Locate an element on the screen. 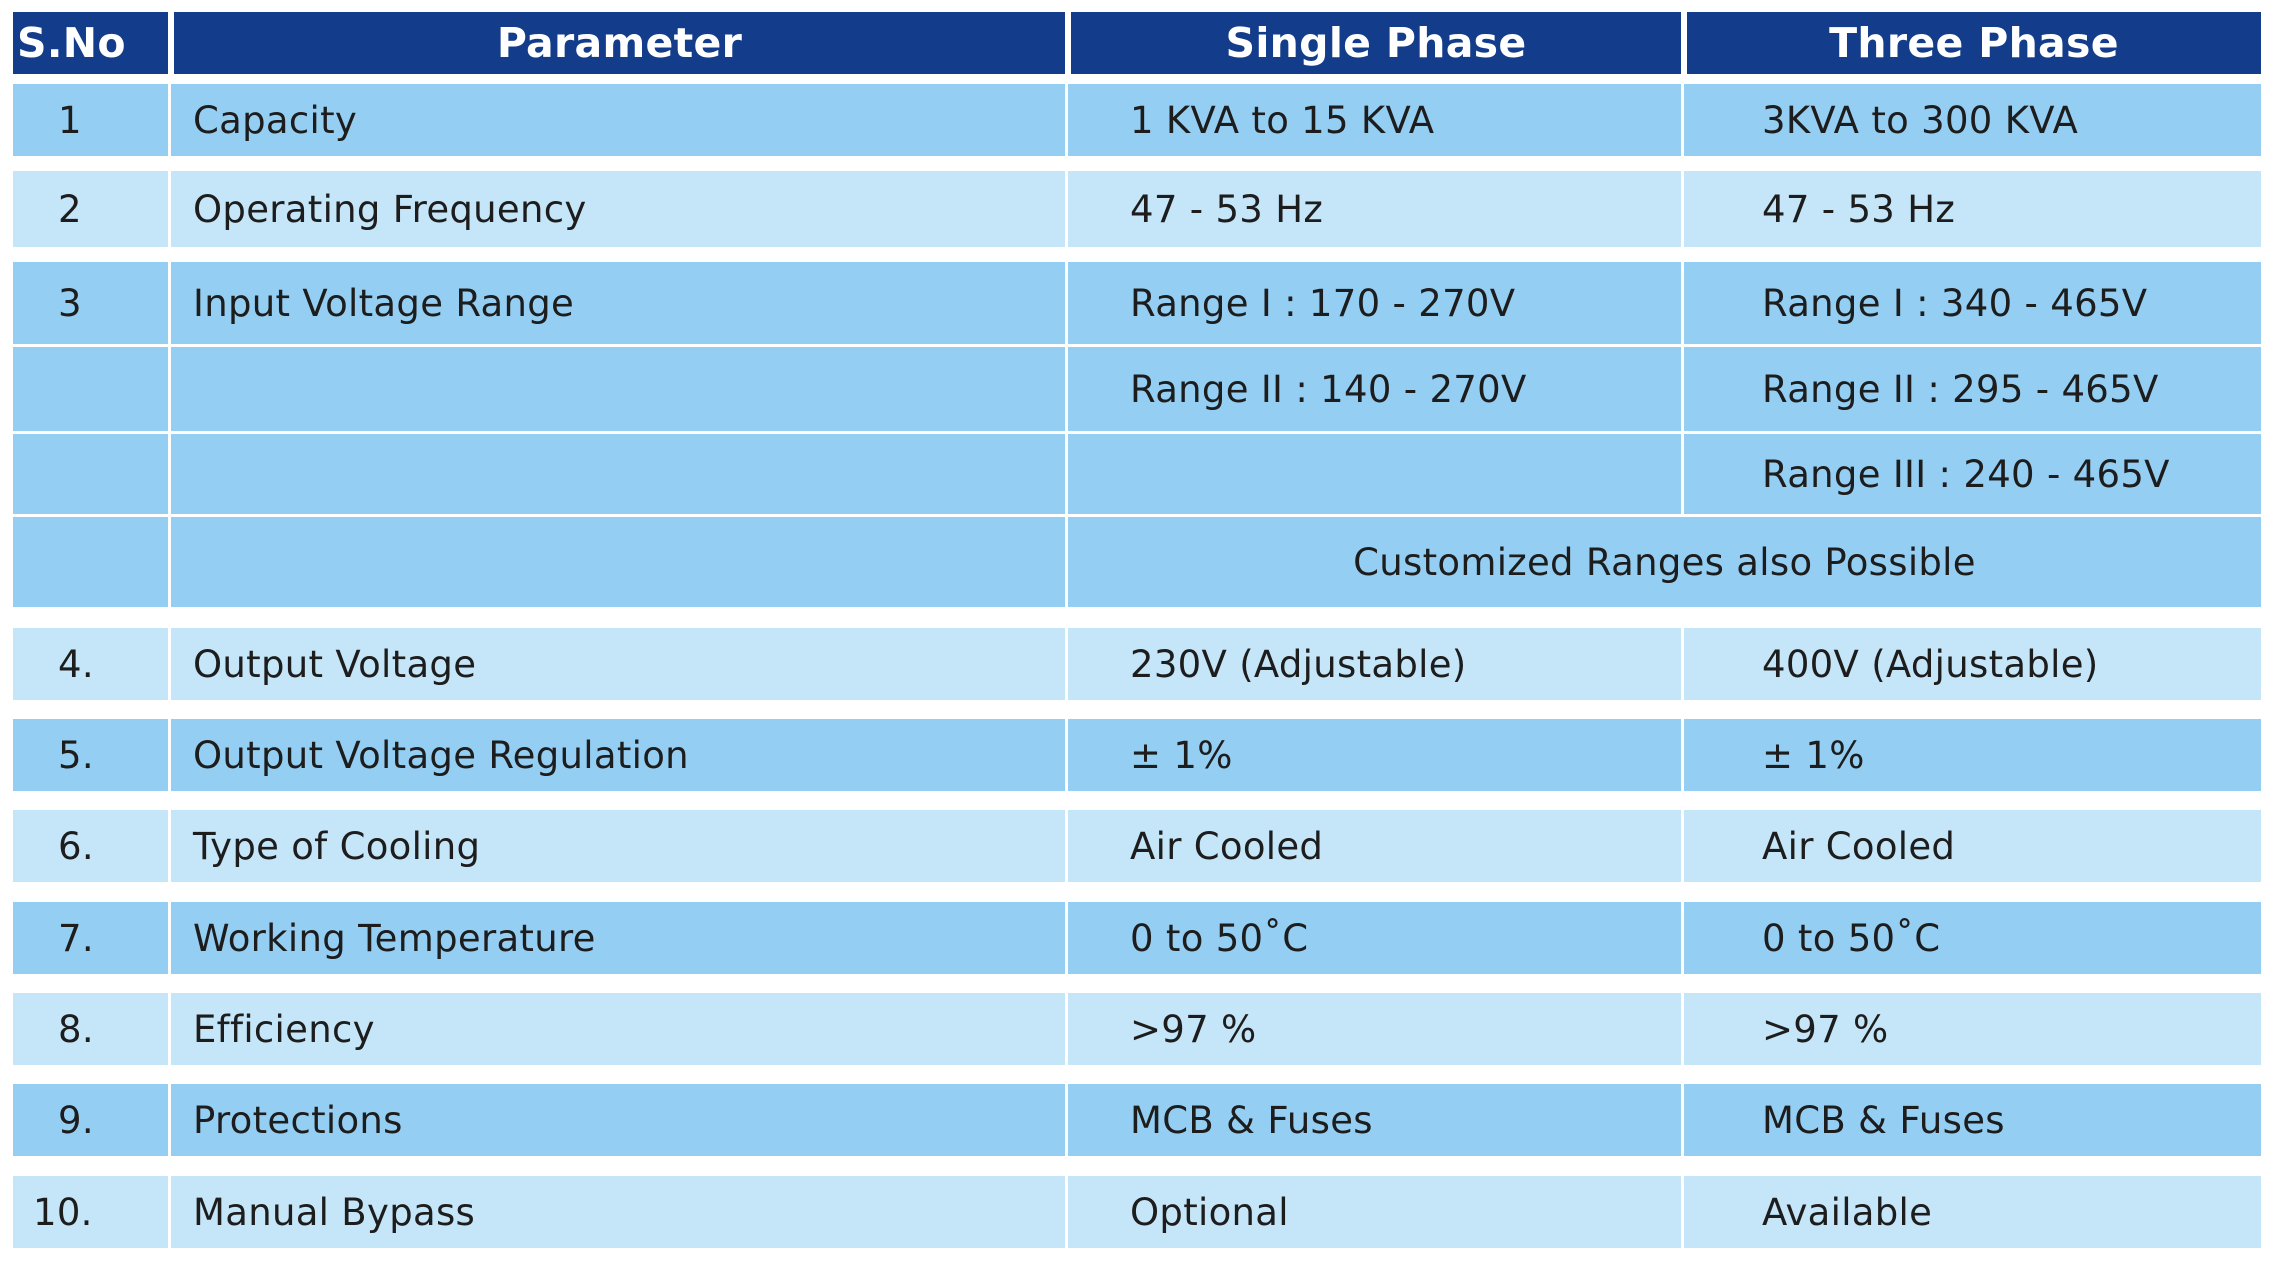 The image size is (2274, 1264). cell-parameter: Output Voltage Regulation is located at coordinates (616, 755).